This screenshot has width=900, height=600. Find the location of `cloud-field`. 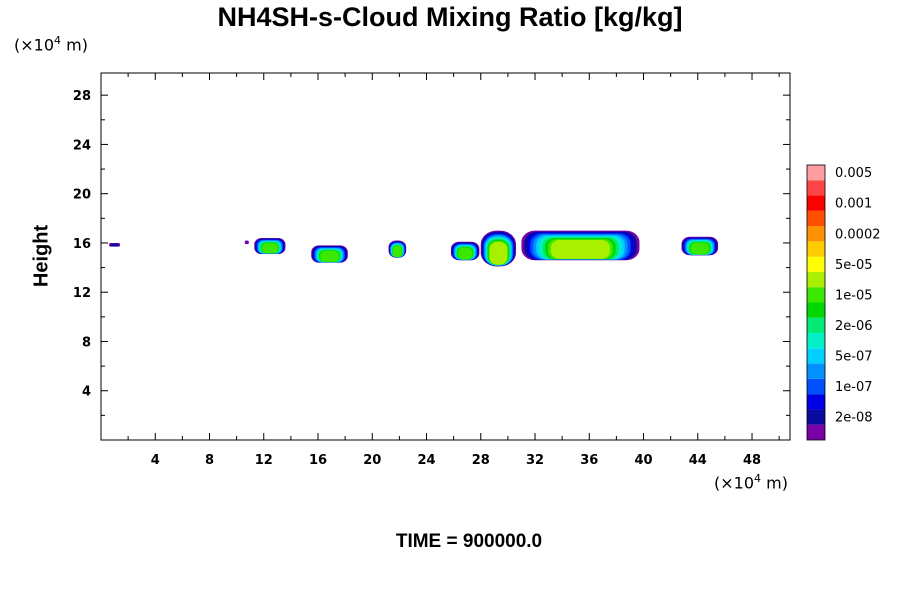

cloud-field is located at coordinates (414, 248).